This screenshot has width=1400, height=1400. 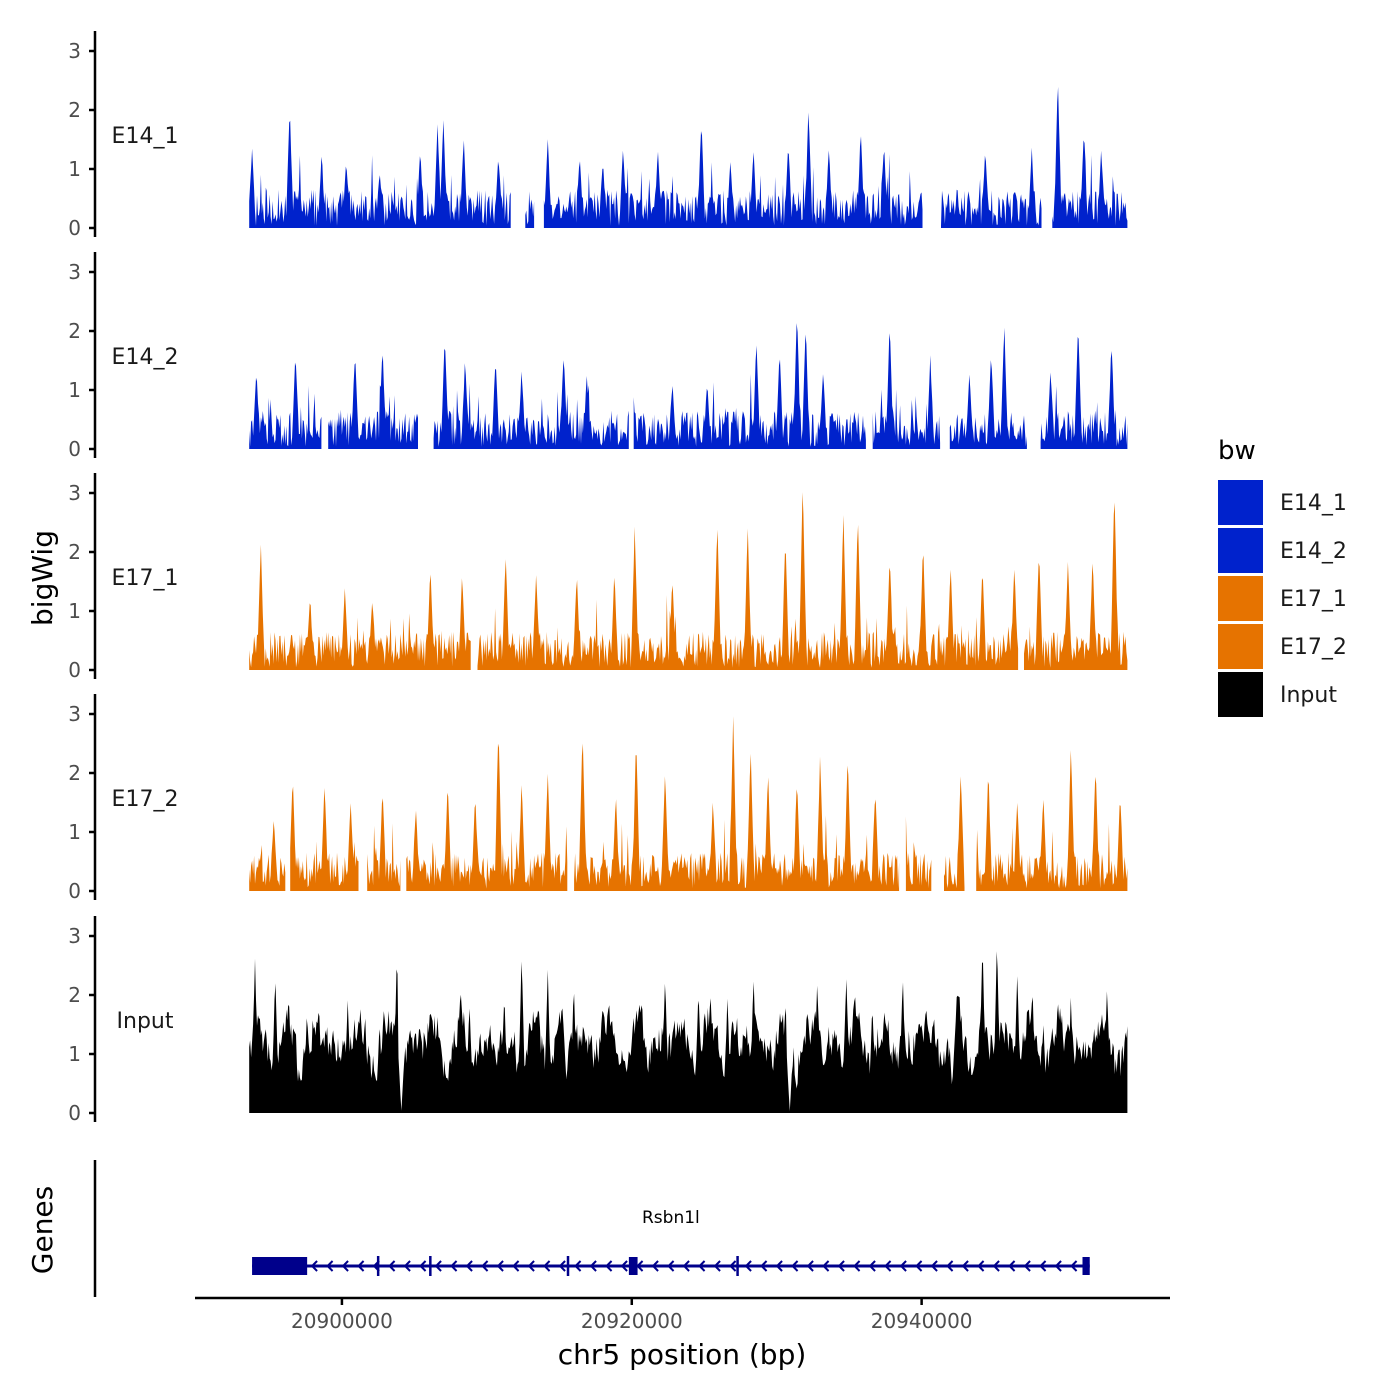 What do you see at coordinates (632, 1321) in the screenshot?
I see `x-tick-label: 20920000` at bounding box center [632, 1321].